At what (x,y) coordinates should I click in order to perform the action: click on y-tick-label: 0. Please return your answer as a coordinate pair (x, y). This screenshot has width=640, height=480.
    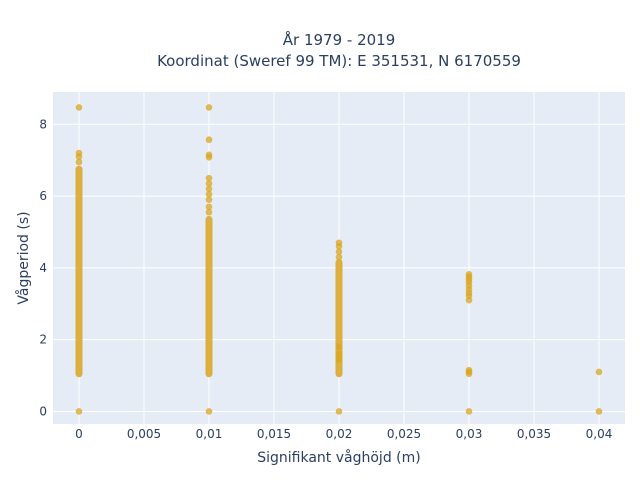
    Looking at the image, I should click on (43, 411).